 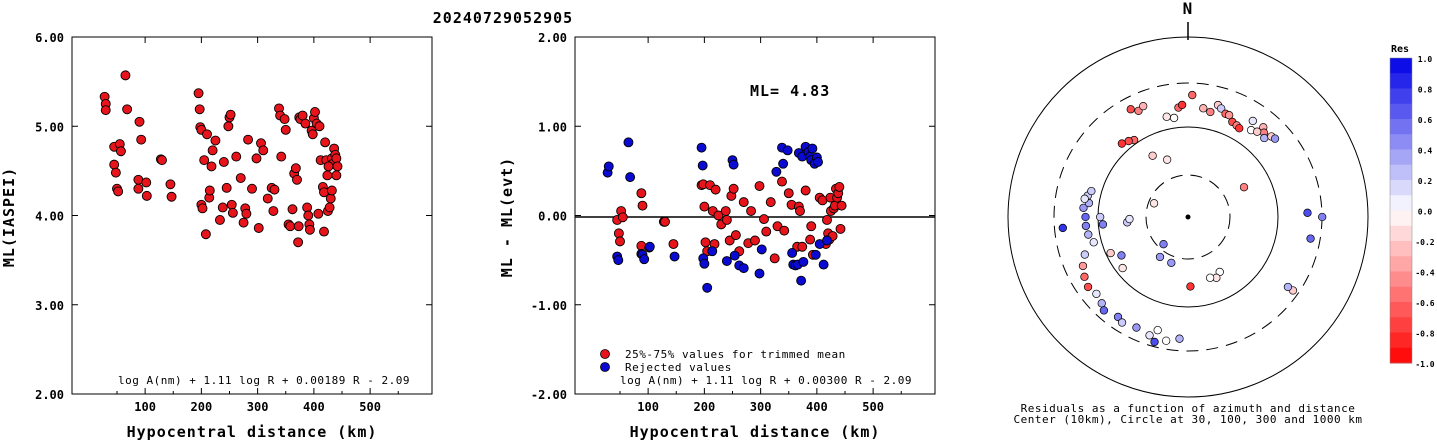 I want to click on colorbar-tick-label: -0.8, so click(x=1424, y=334).